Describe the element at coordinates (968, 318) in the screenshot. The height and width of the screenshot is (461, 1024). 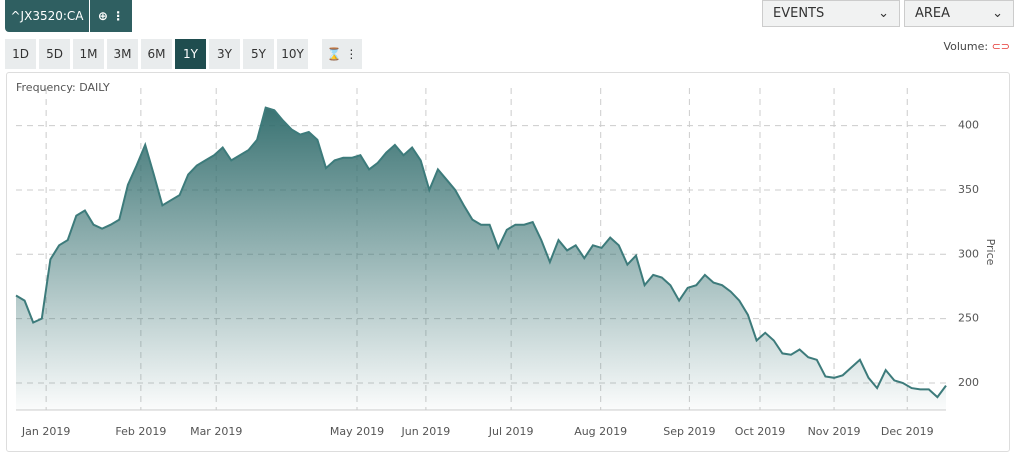
I see `y-tick-label: 250` at that location.